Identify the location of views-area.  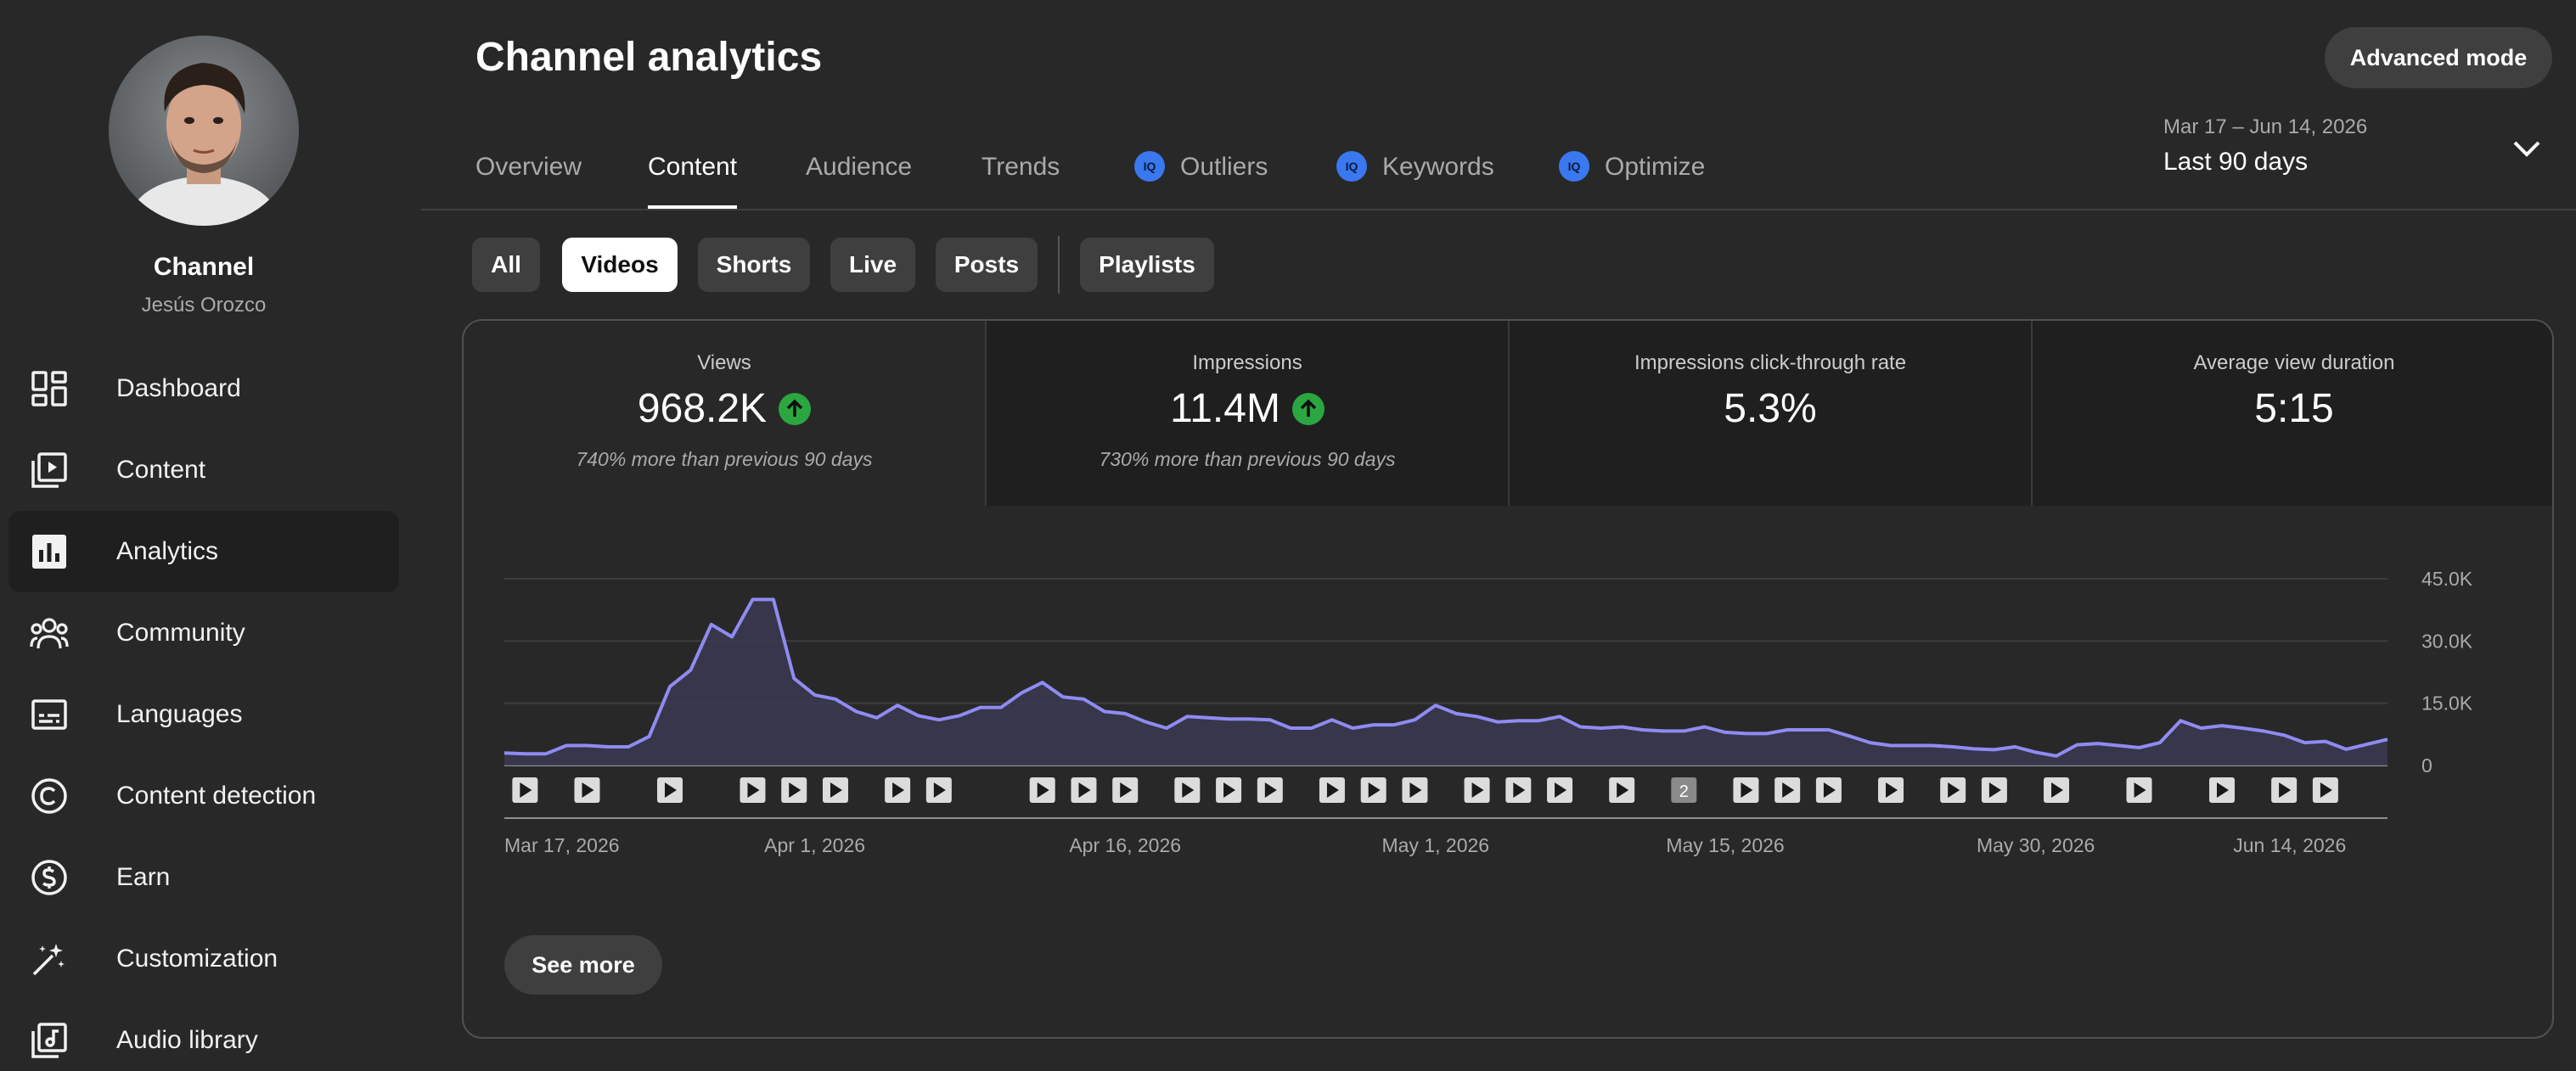
(1446, 682).